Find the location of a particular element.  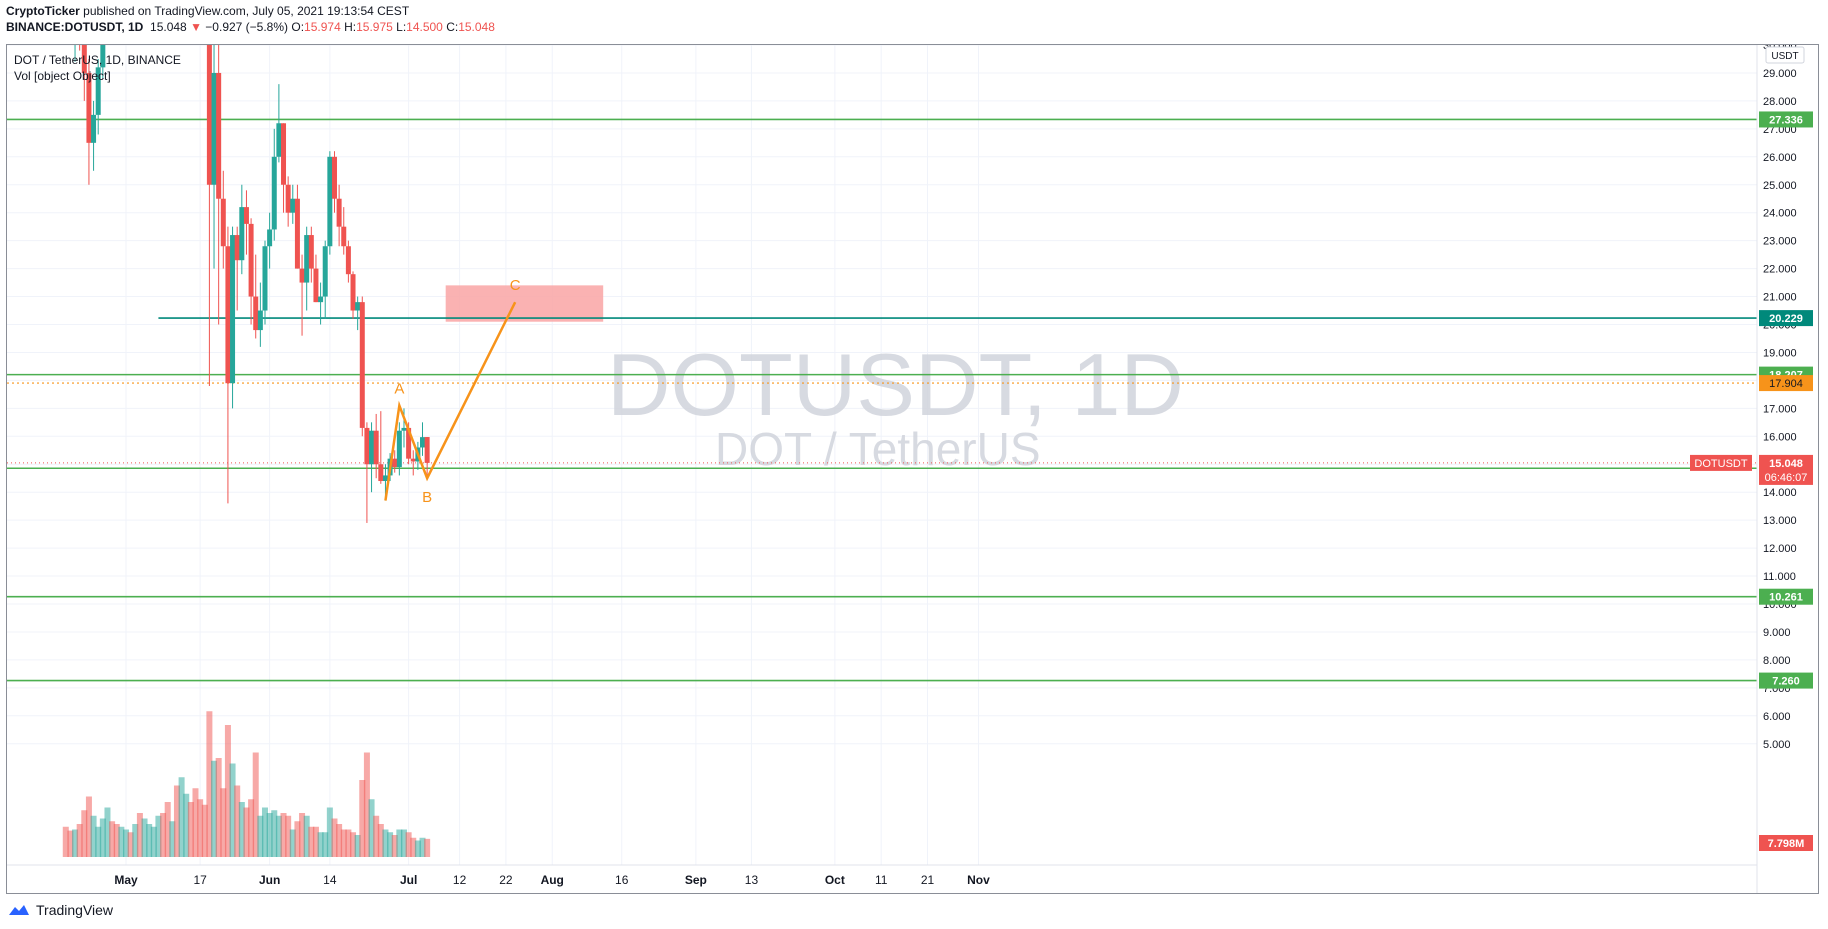

price-tick-label: 5.000 is located at coordinates (1777, 745).